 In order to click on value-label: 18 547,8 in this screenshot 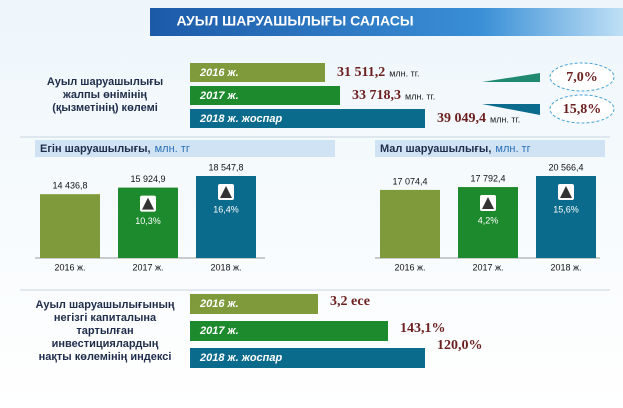, I will do `click(225, 167)`.